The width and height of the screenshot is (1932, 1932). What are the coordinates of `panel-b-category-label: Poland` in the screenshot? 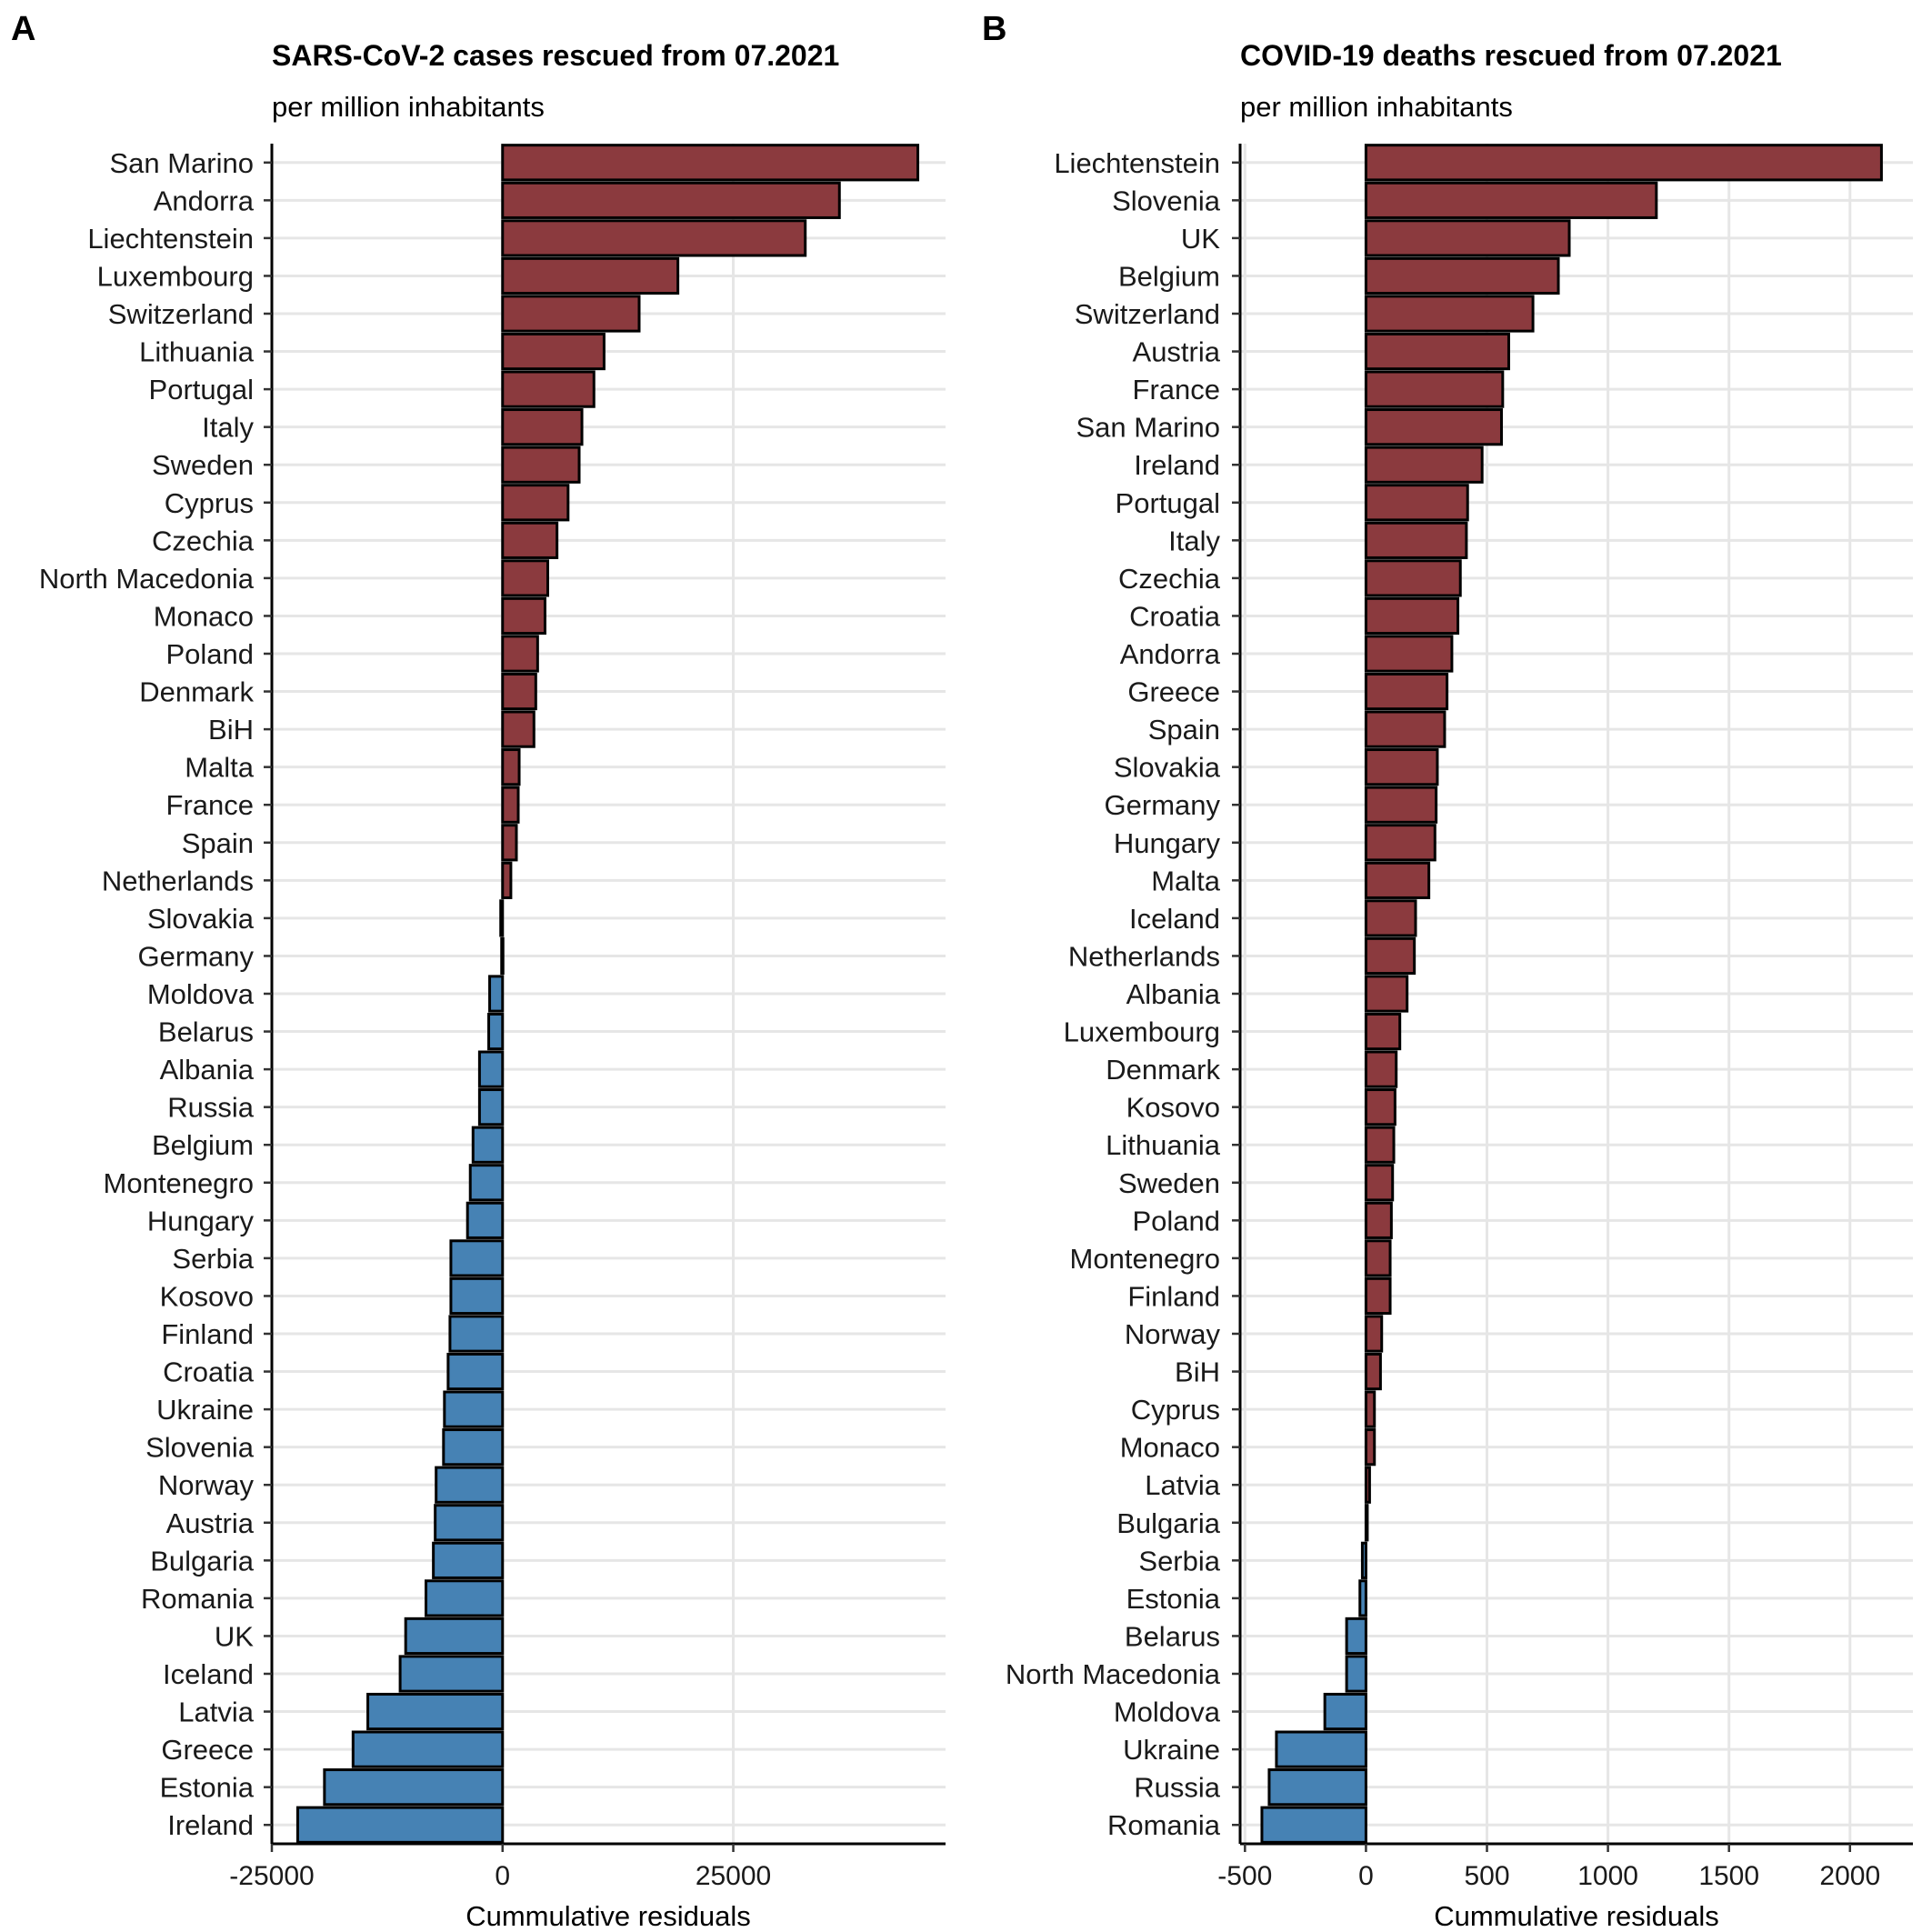 It's located at (1176, 1220).